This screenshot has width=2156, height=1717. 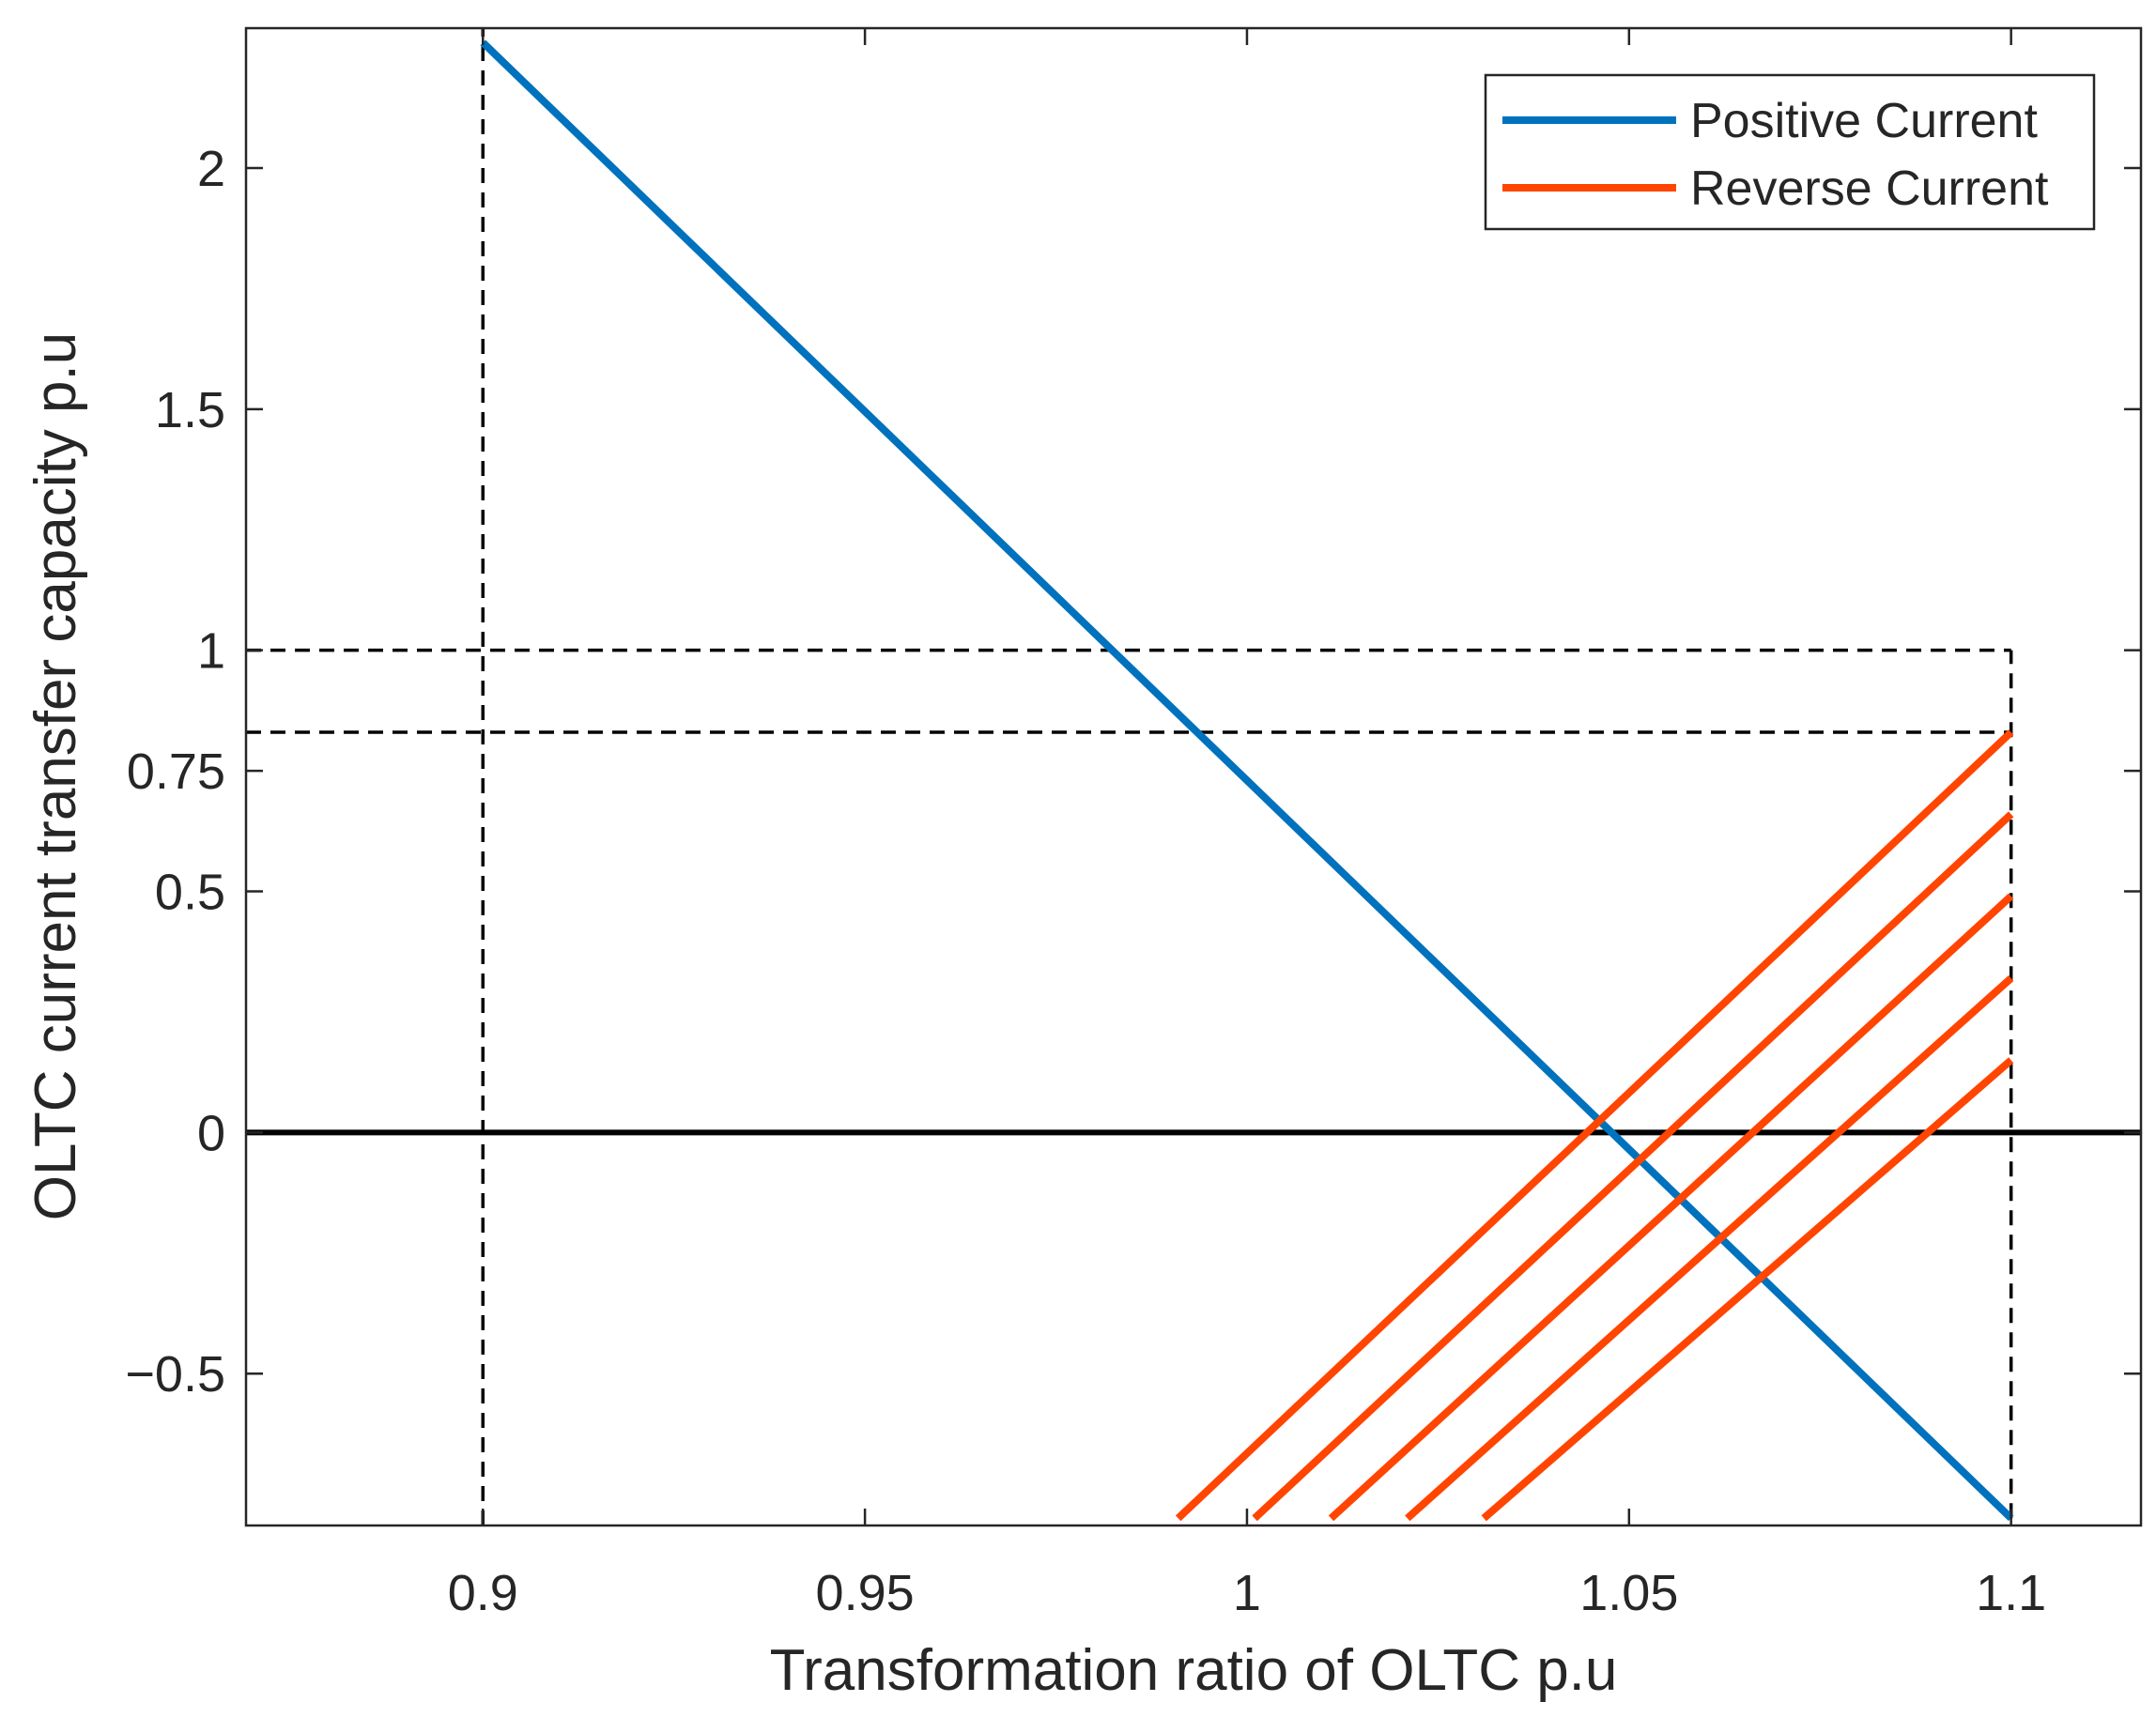 I want to click on x-tick-label: 0.9, so click(x=483, y=1593).